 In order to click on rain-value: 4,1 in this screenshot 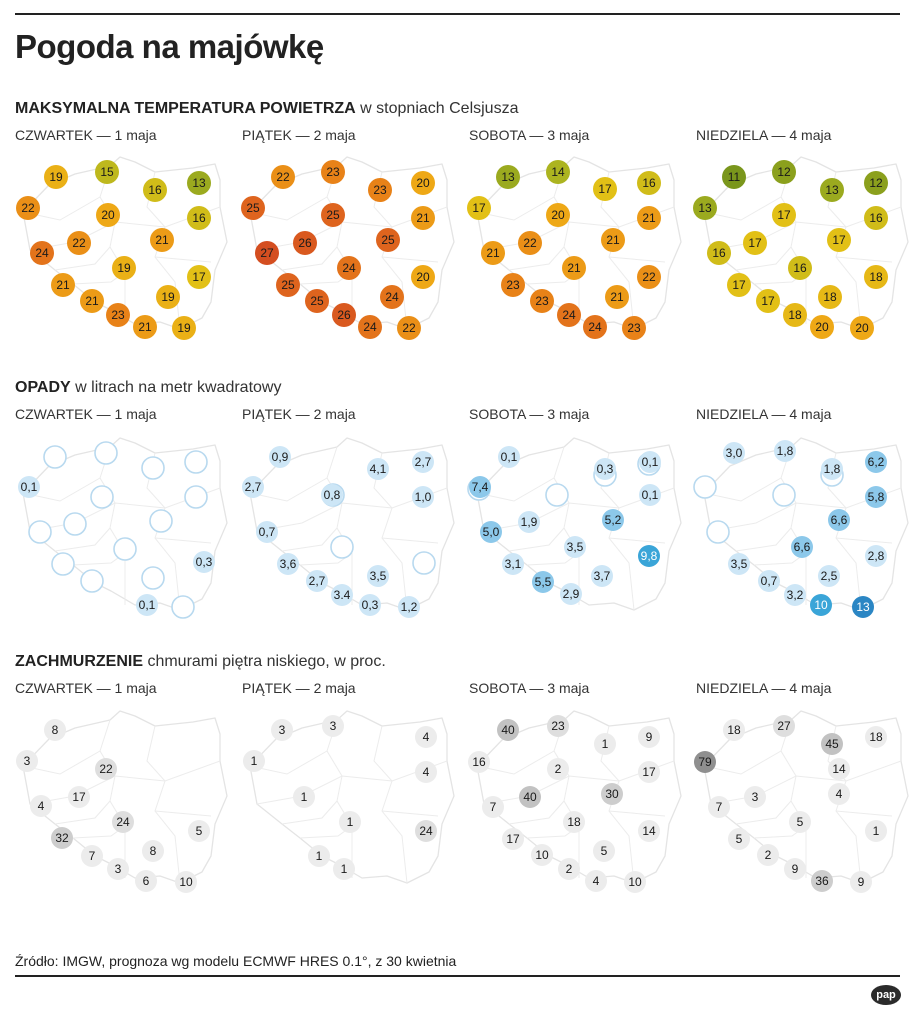, I will do `click(378, 469)`.